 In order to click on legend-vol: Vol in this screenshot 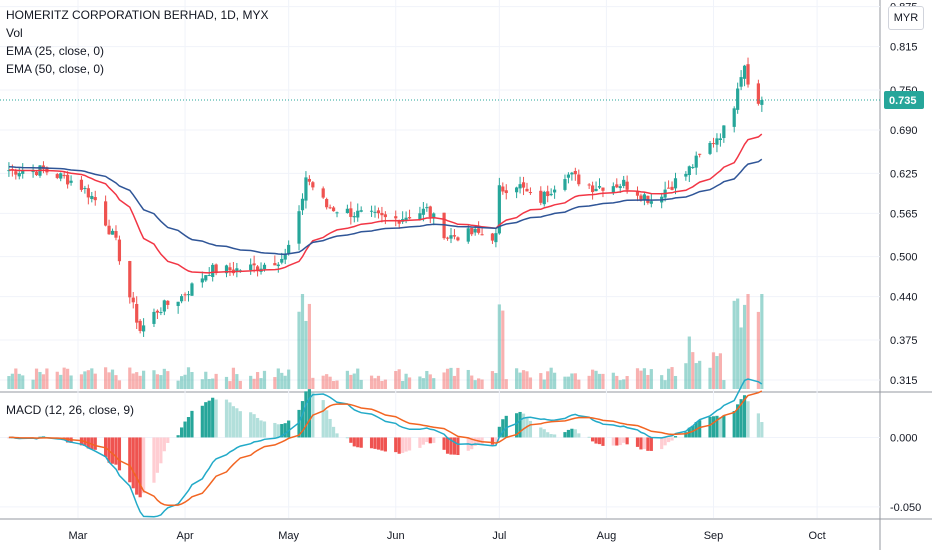, I will do `click(14, 33)`.